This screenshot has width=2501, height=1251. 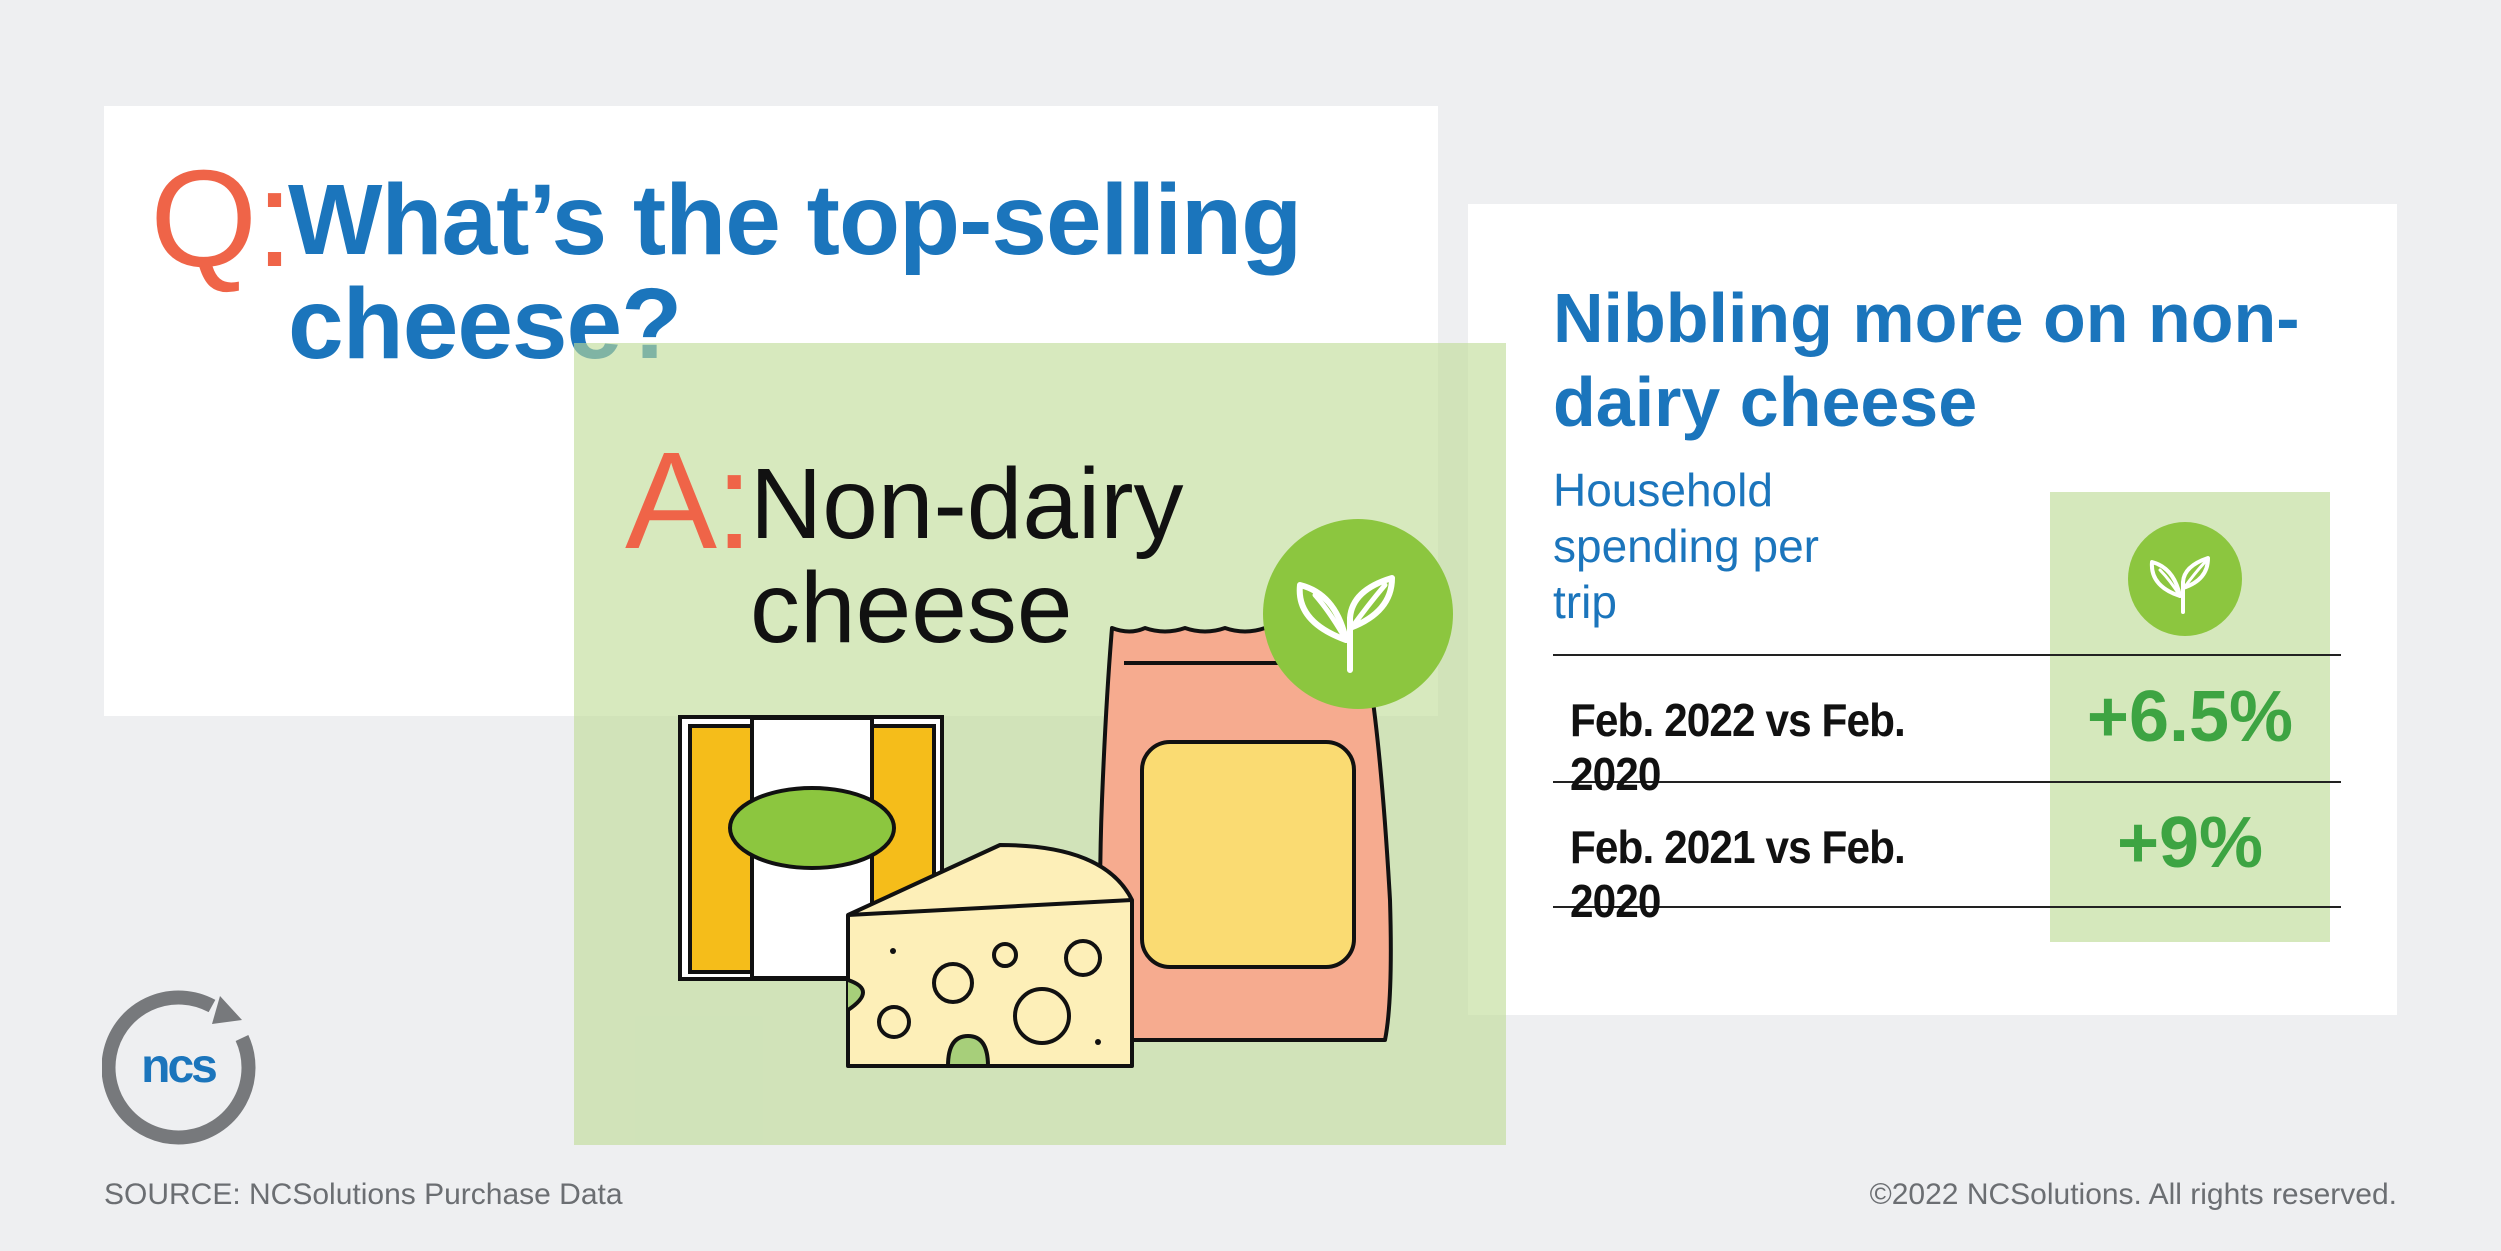 I want to click on stat-row-value: +9%, so click(x=2190, y=843).